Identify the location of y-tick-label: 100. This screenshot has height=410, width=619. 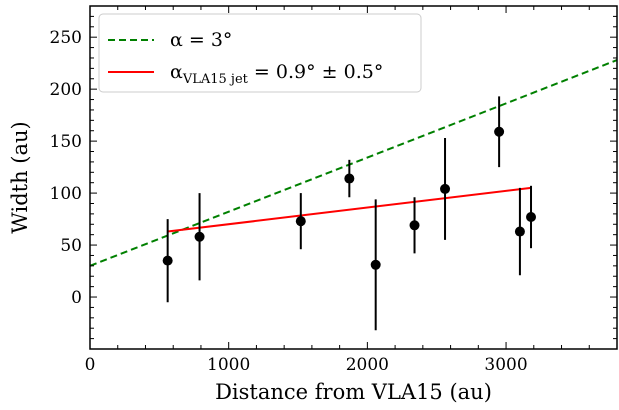
(66, 194).